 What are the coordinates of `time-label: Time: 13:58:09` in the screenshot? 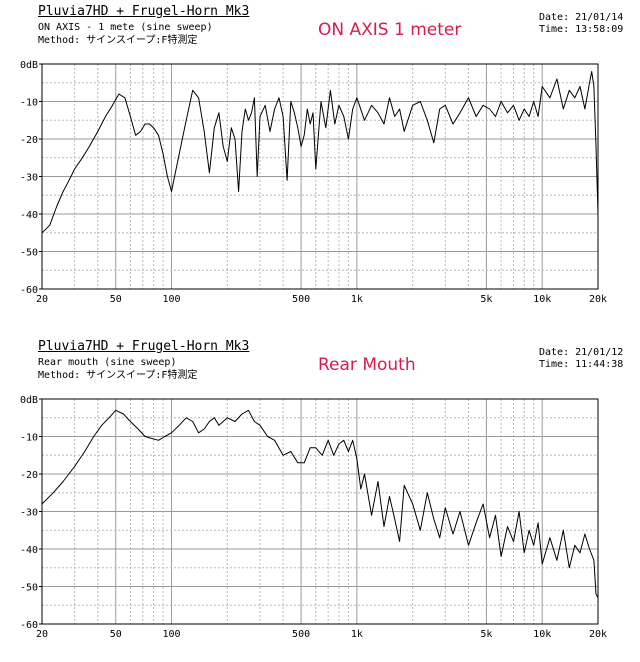 It's located at (581, 29).